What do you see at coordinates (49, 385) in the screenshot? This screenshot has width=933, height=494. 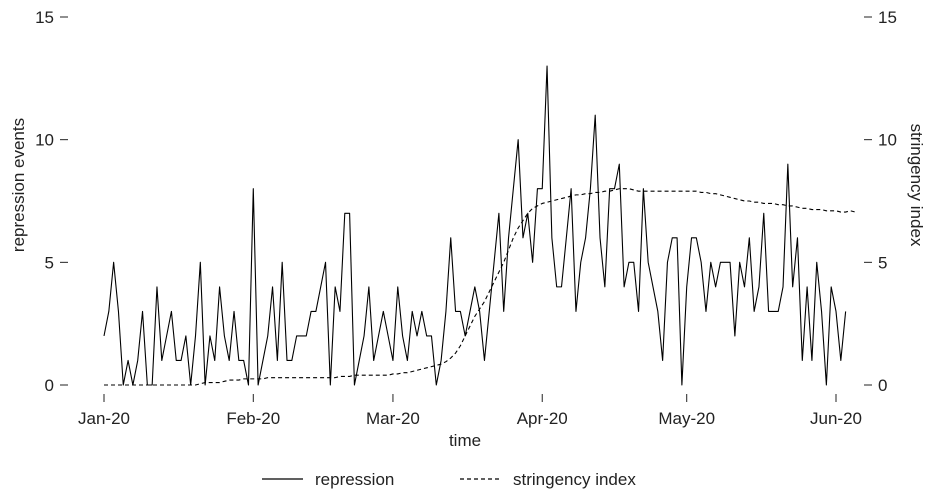 I see `left-y-tick-label: 0` at bounding box center [49, 385].